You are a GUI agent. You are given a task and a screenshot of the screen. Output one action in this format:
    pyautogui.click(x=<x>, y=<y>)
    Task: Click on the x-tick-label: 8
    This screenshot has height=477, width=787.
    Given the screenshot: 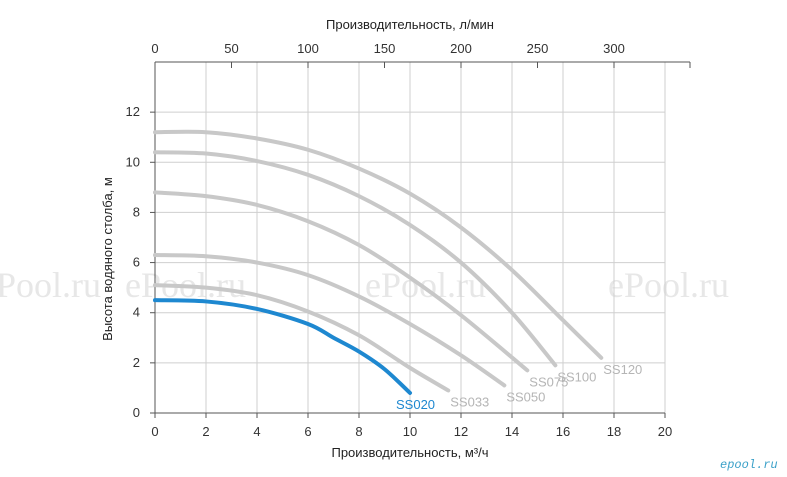 What is the action you would take?
    pyautogui.click(x=358, y=431)
    